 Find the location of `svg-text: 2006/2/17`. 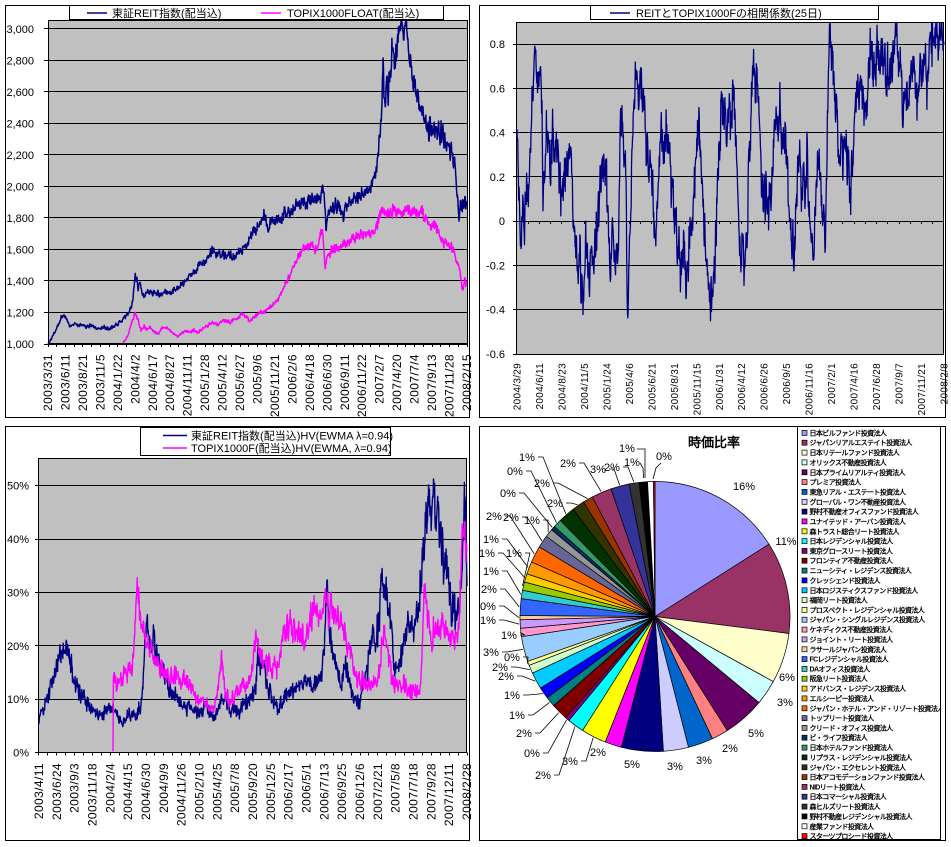

svg-text: 2006/2/17 is located at coordinates (289, 791).